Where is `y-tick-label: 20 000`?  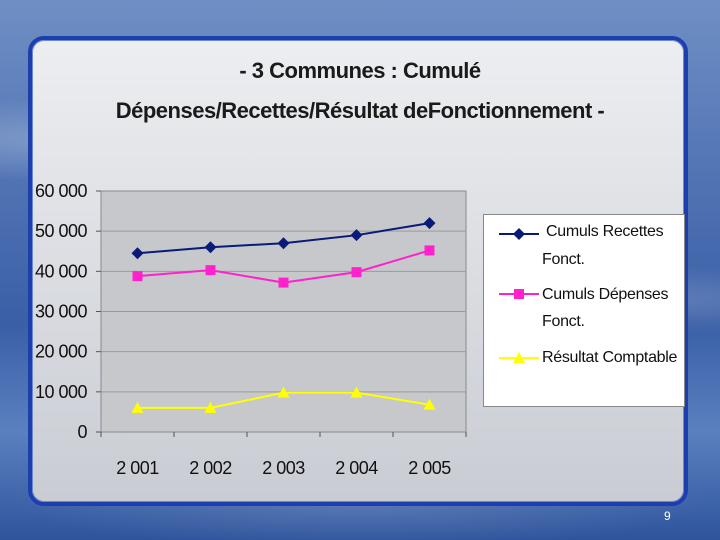
y-tick-label: 20 000 is located at coordinates (61, 352).